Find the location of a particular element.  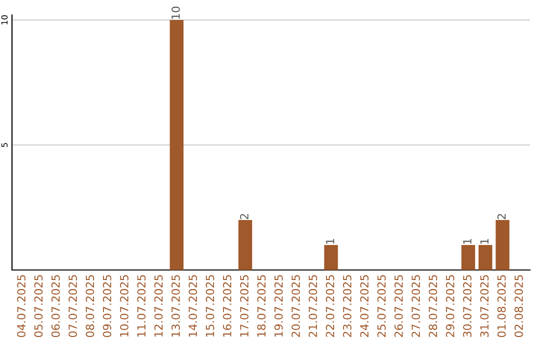

x-tick-label: 12.07.2025 is located at coordinates (158, 306).